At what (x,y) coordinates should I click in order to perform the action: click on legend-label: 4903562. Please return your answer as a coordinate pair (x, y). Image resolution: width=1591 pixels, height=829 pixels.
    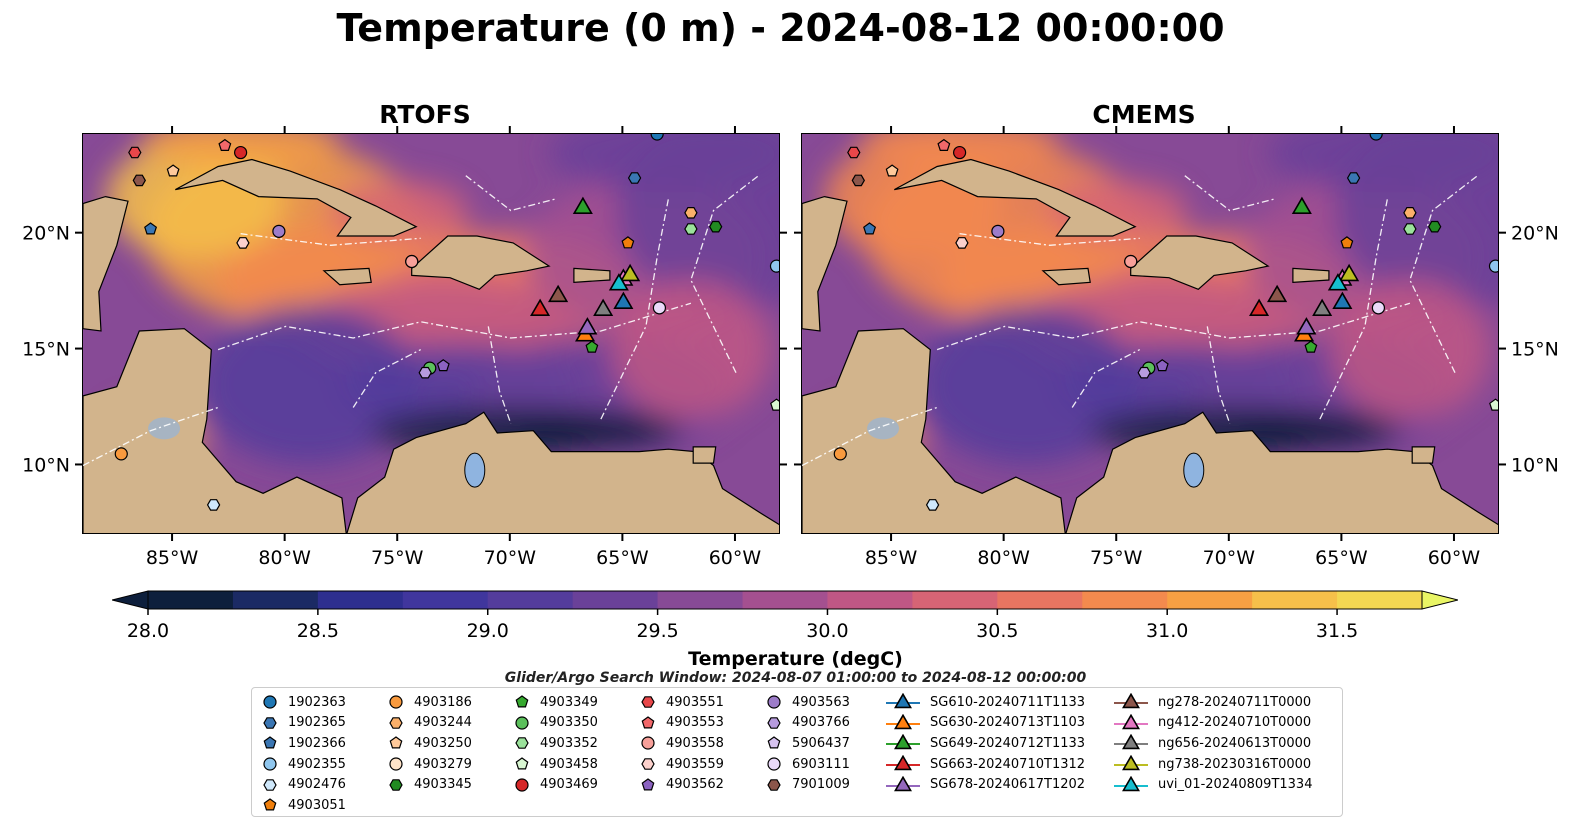
    Looking at the image, I should click on (695, 785).